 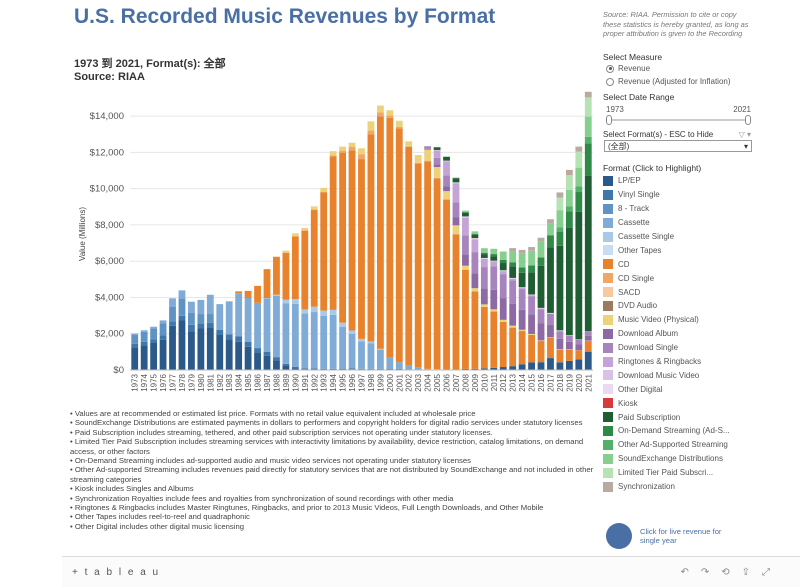 What do you see at coordinates (701, 334) in the screenshot?
I see `legend-item: Download Album` at bounding box center [701, 334].